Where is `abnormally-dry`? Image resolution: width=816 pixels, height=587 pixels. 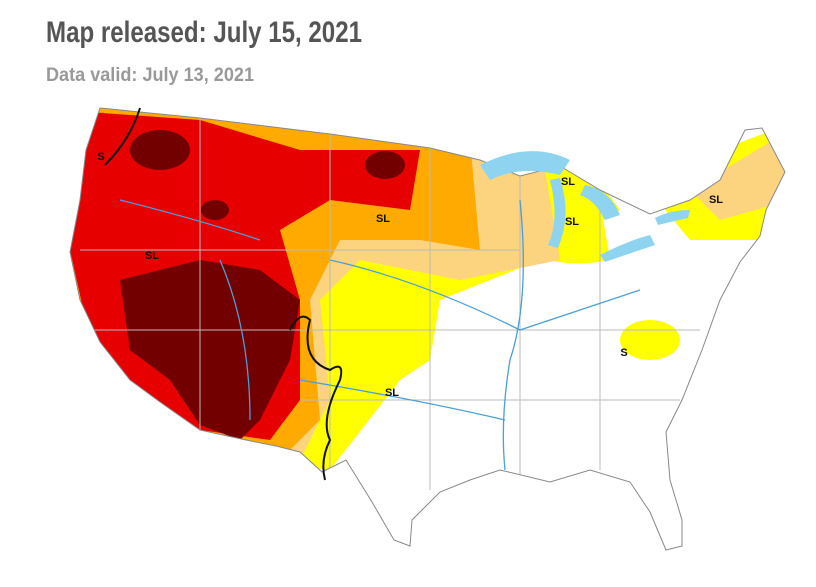 abnormally-dry is located at coordinates (650, 340).